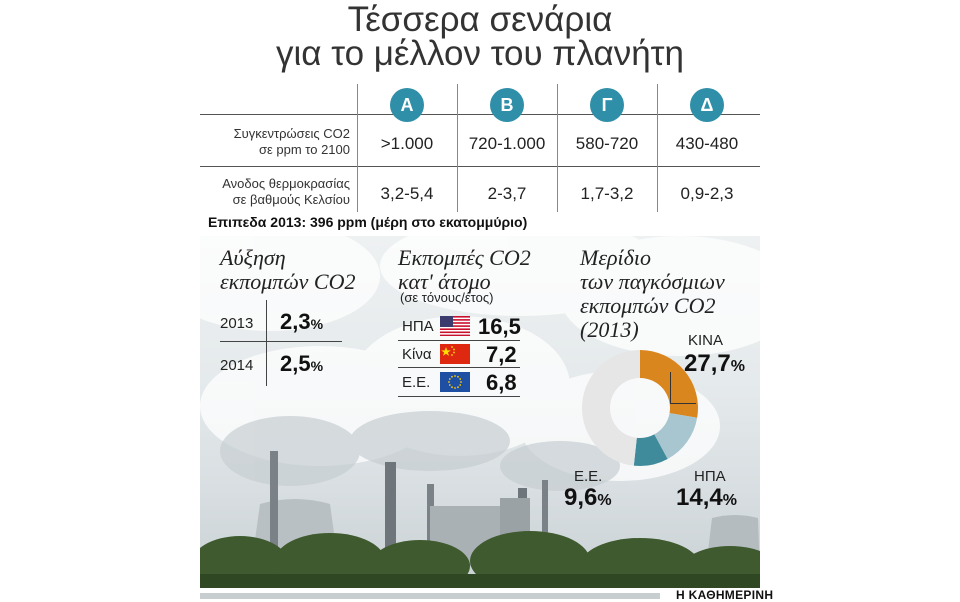 This screenshot has height=602, width=960. Describe the element at coordinates (707, 105) in the screenshot. I see `scenario-badge-d: Δ` at that location.